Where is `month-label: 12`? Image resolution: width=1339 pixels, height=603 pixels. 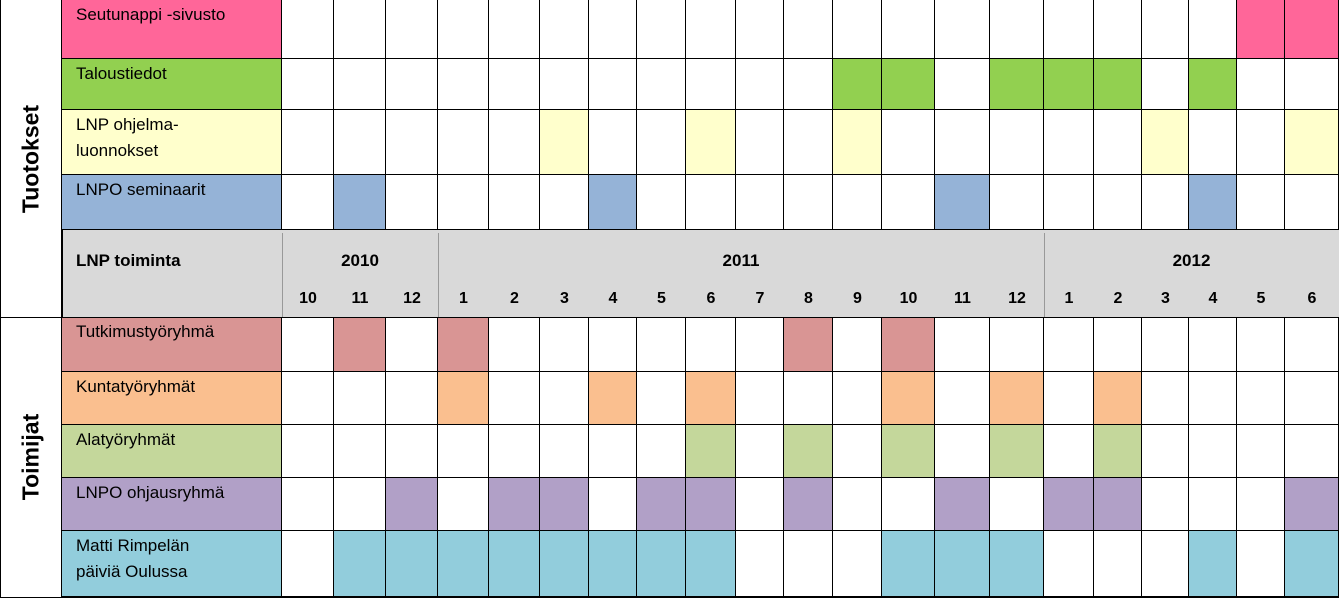 month-label: 12 is located at coordinates (412, 298).